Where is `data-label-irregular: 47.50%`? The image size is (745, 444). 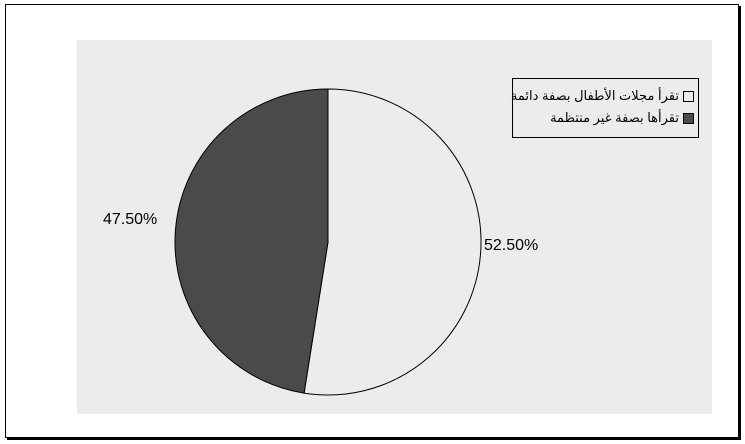
data-label-irregular: 47.50% is located at coordinates (130, 219).